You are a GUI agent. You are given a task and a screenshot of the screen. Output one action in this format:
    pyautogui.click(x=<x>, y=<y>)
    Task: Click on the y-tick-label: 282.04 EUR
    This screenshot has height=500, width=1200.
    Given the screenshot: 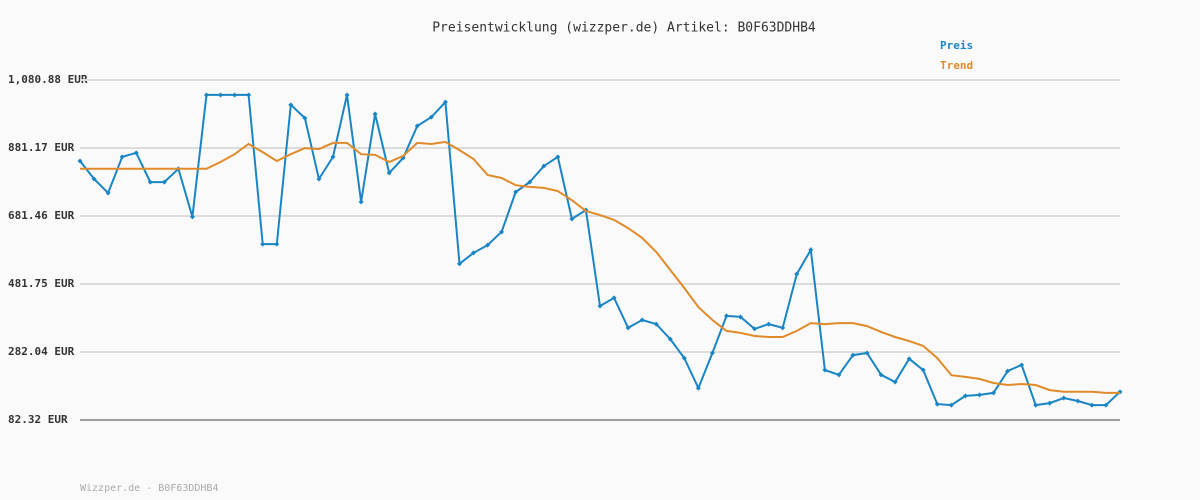 What is the action you would take?
    pyautogui.click(x=41, y=351)
    